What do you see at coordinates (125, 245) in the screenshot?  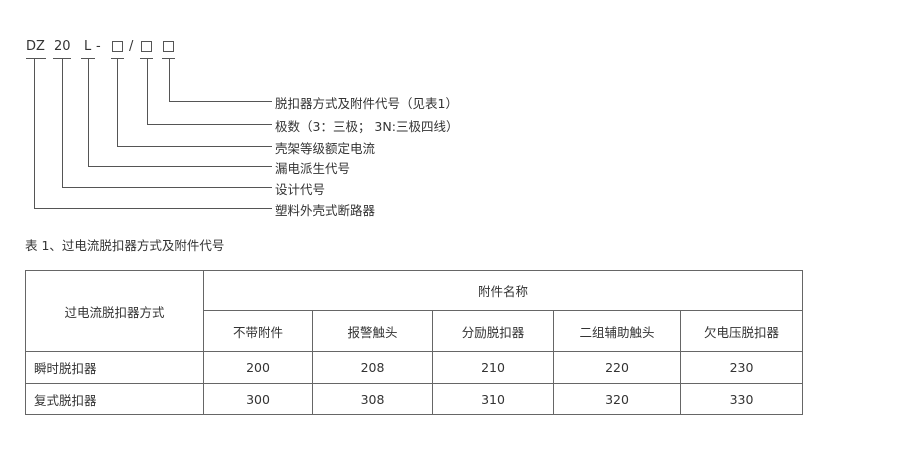 I see `table-caption: 表 1、过电流脱扣器方式及附件代号` at bounding box center [125, 245].